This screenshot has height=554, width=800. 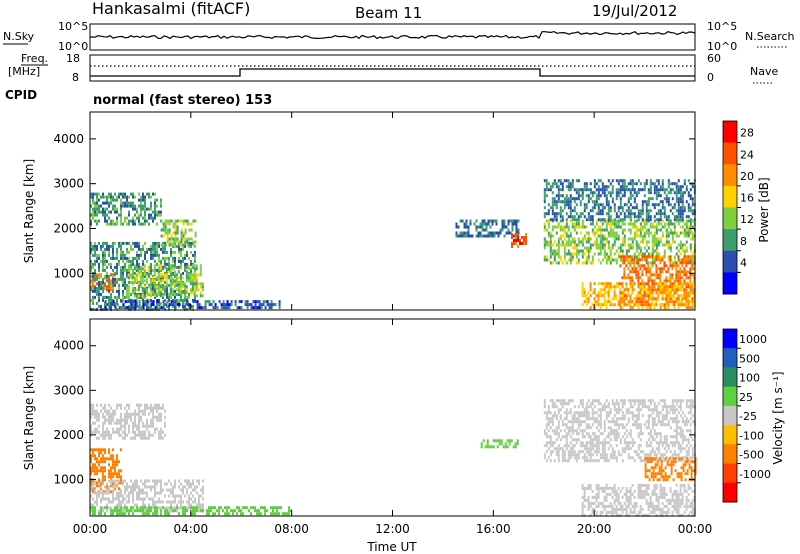 What do you see at coordinates (24, 71) in the screenshot?
I see `freq-unit-label: [MHz]` at bounding box center [24, 71].